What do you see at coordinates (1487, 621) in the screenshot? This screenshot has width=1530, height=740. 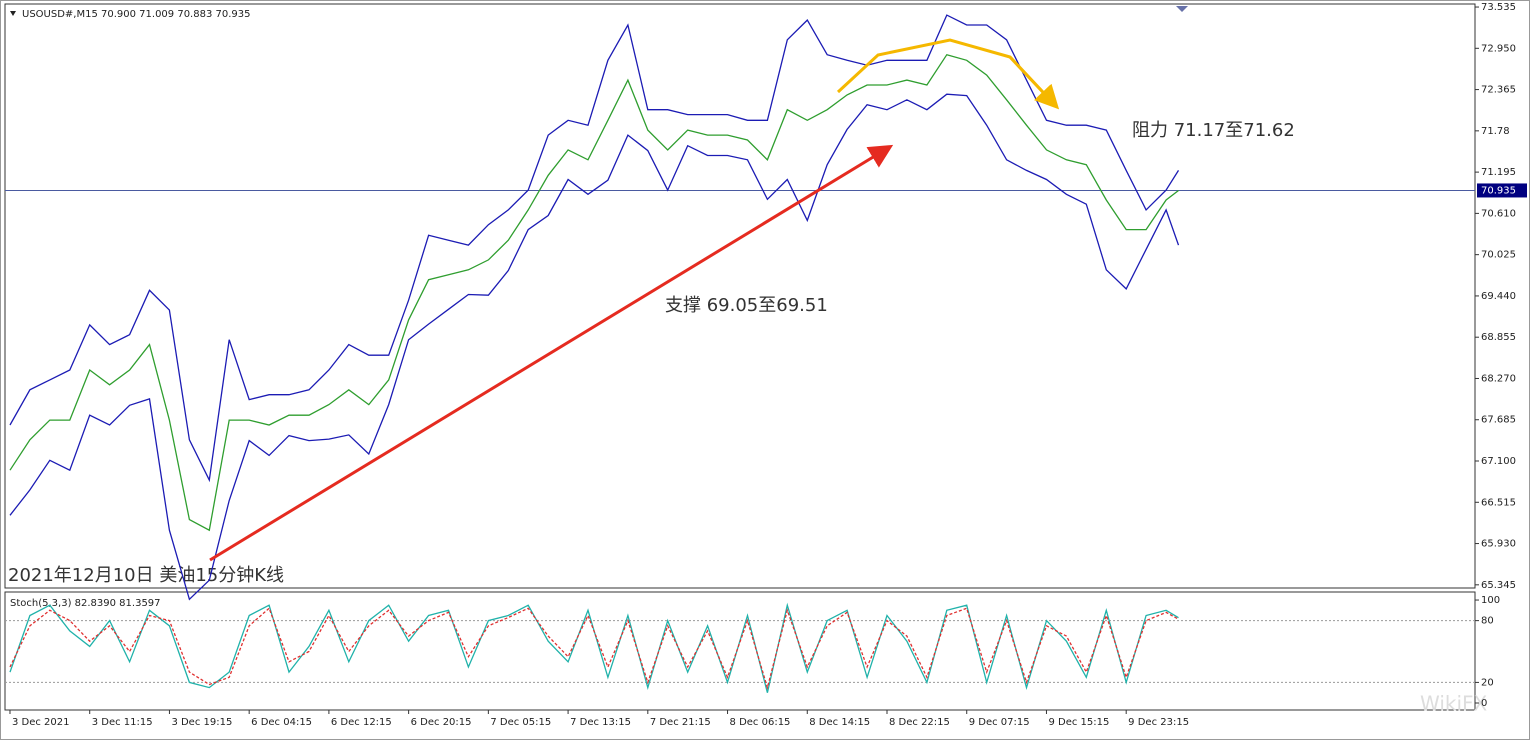 I see `y-tick-label: 80` at bounding box center [1487, 621].